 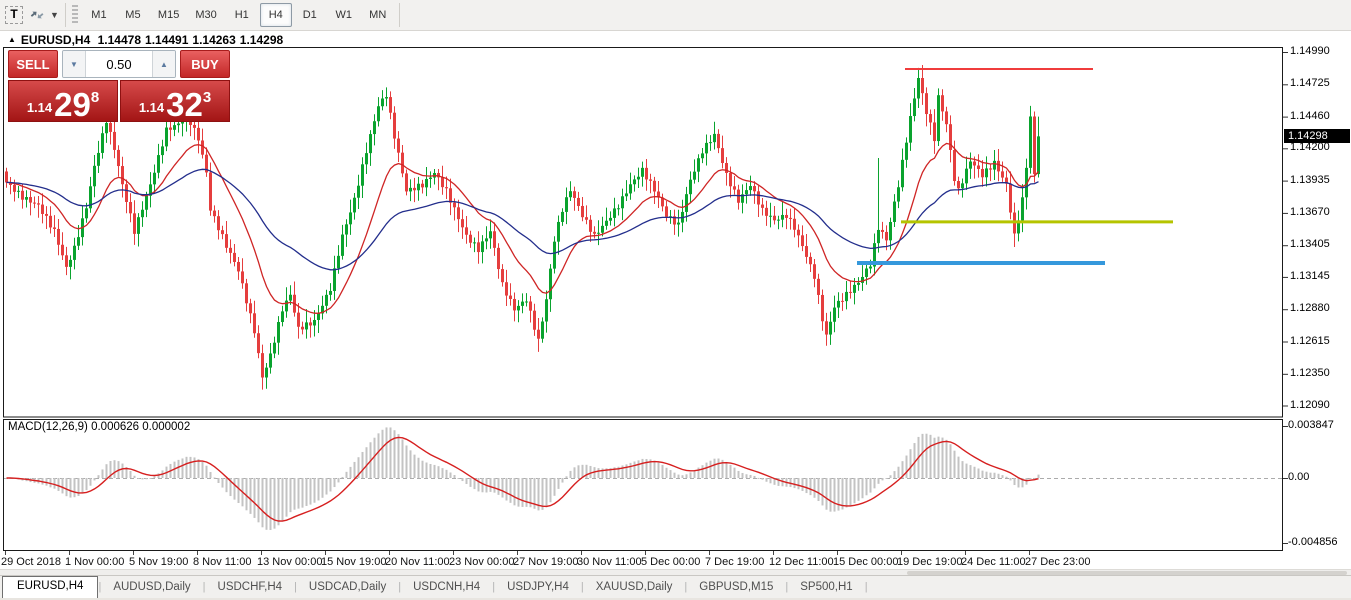 What do you see at coordinates (275, 15) in the screenshot?
I see `timeframe-button-h4: H4` at bounding box center [275, 15].